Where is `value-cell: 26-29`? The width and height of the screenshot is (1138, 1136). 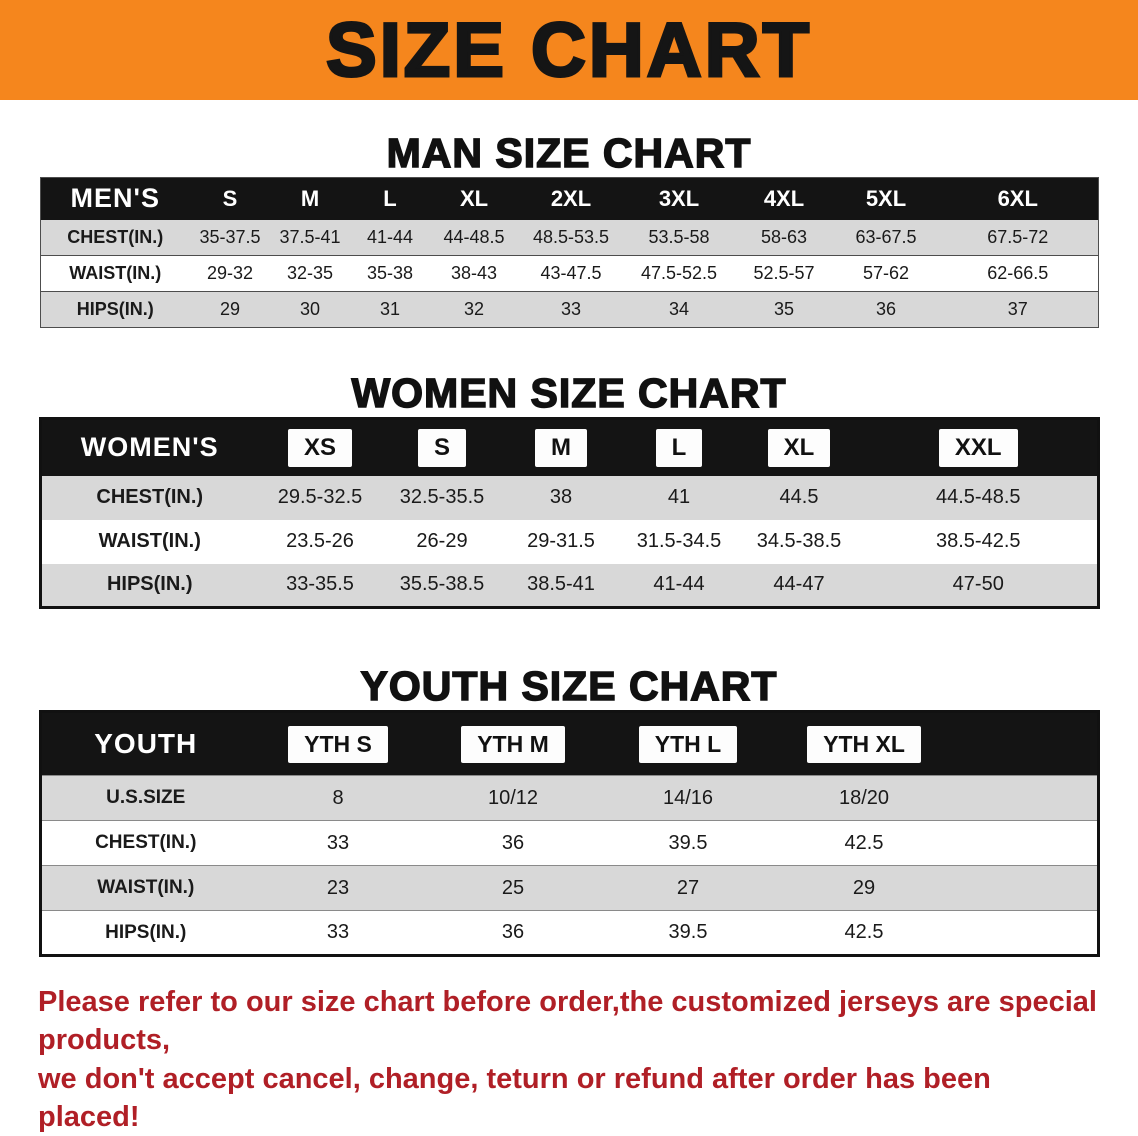
value-cell: 26-29 is located at coordinates (442, 541).